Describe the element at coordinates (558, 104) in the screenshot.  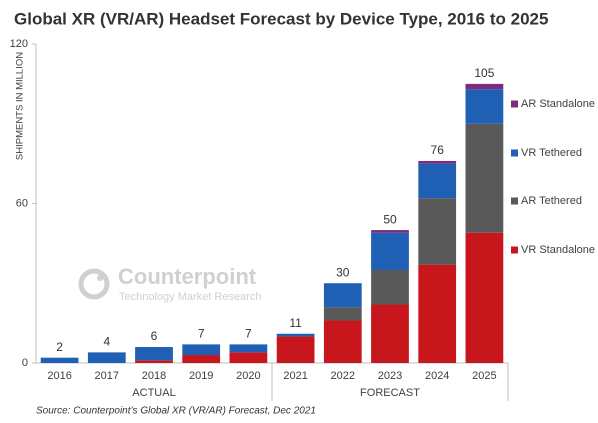
I see `legend-label: AR Standalone` at that location.